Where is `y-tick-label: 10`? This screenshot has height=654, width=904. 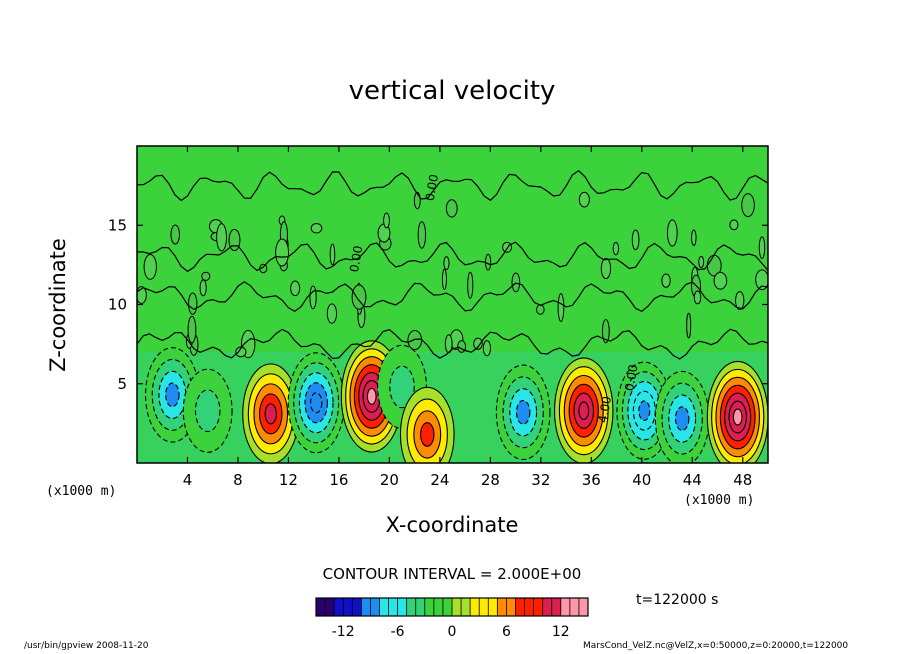
y-tick-label: 10 is located at coordinates (117, 305).